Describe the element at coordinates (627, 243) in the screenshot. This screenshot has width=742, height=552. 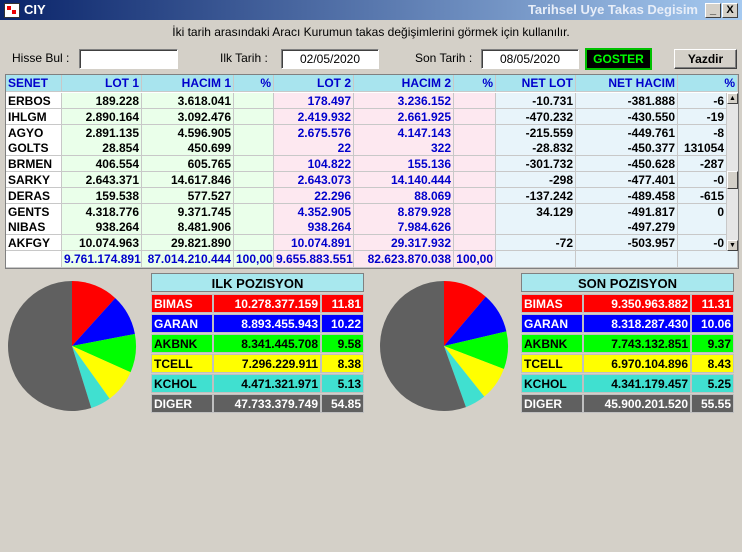
I see `cell-nethacim: -503.957` at that location.